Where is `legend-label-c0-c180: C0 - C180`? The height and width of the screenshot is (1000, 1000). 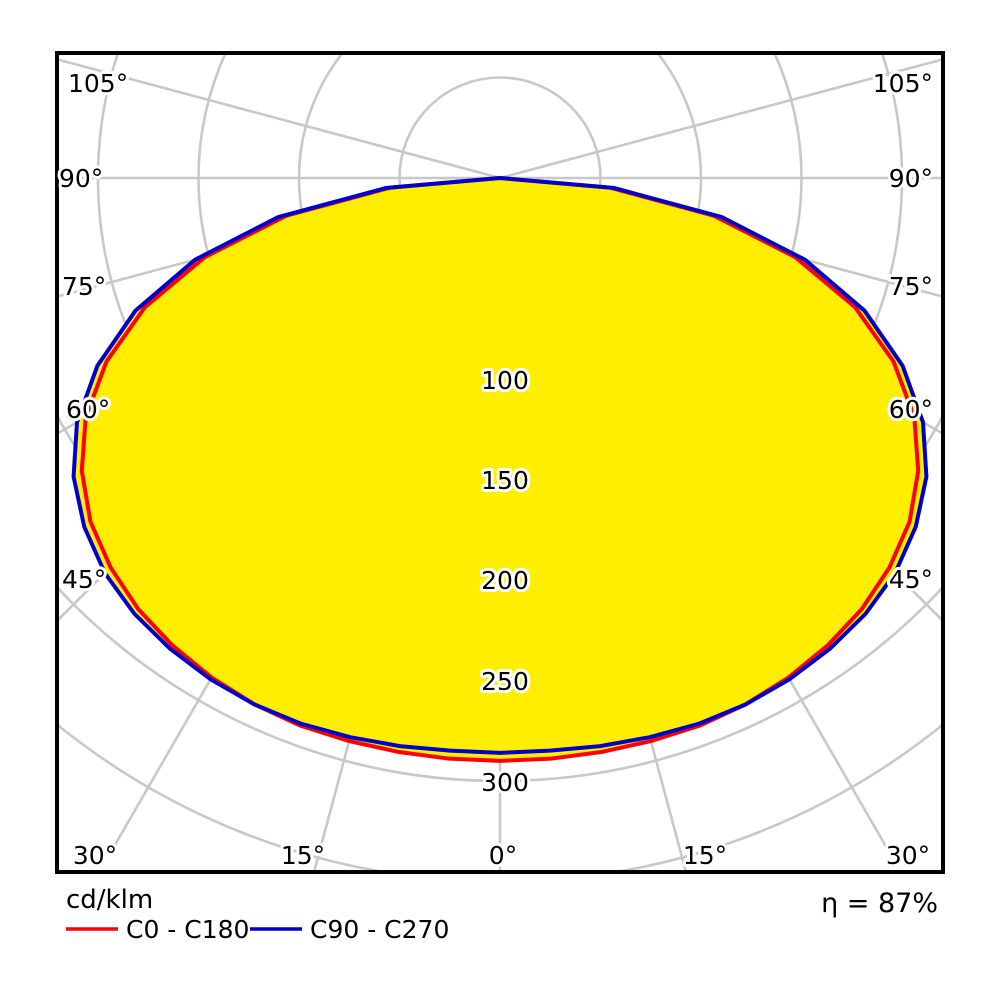 legend-label-c0-c180: C0 - C180 is located at coordinates (187, 929).